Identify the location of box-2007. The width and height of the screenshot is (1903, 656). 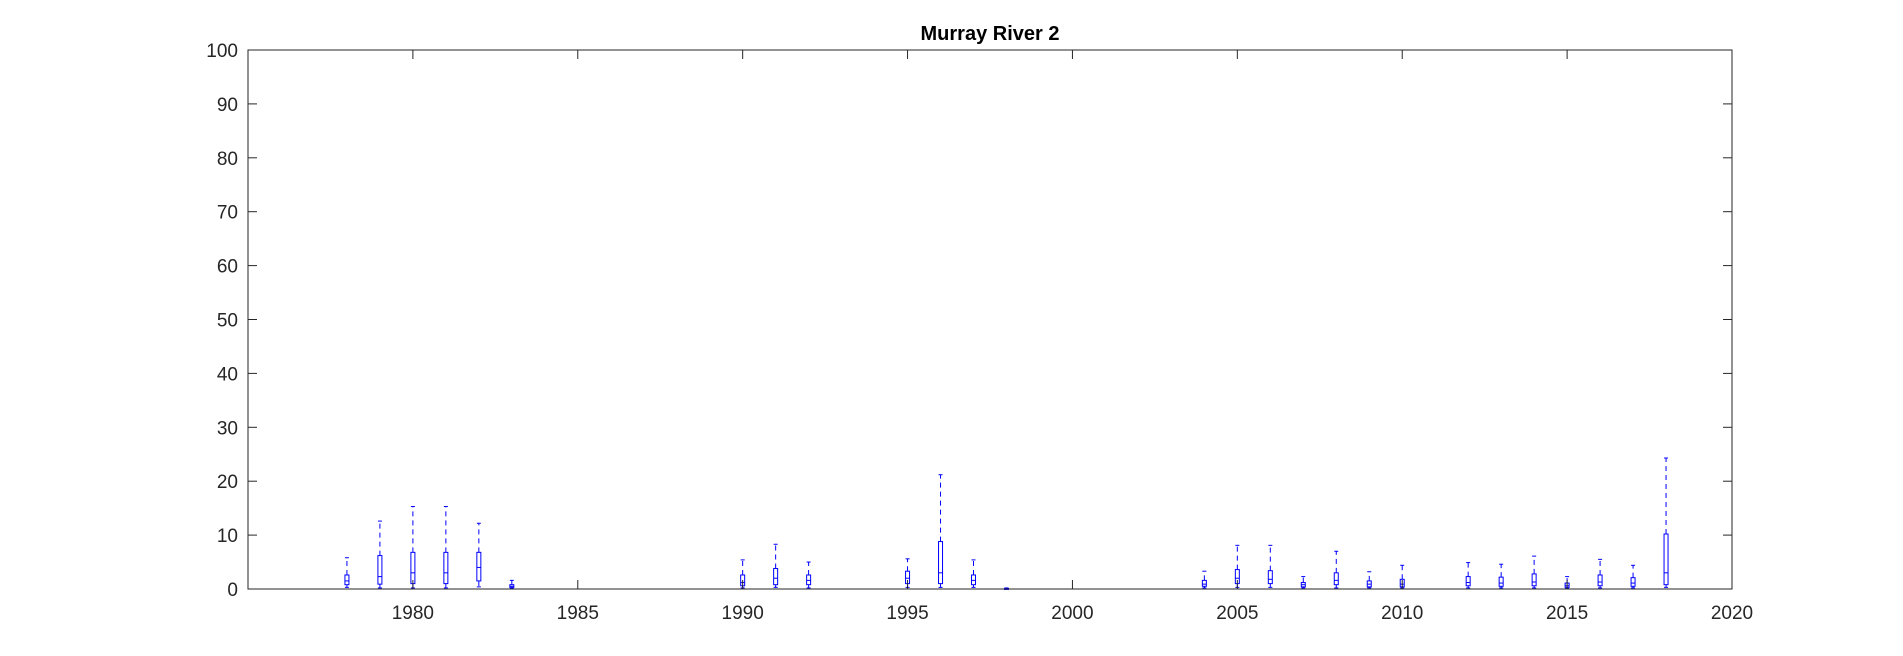
(1303, 582).